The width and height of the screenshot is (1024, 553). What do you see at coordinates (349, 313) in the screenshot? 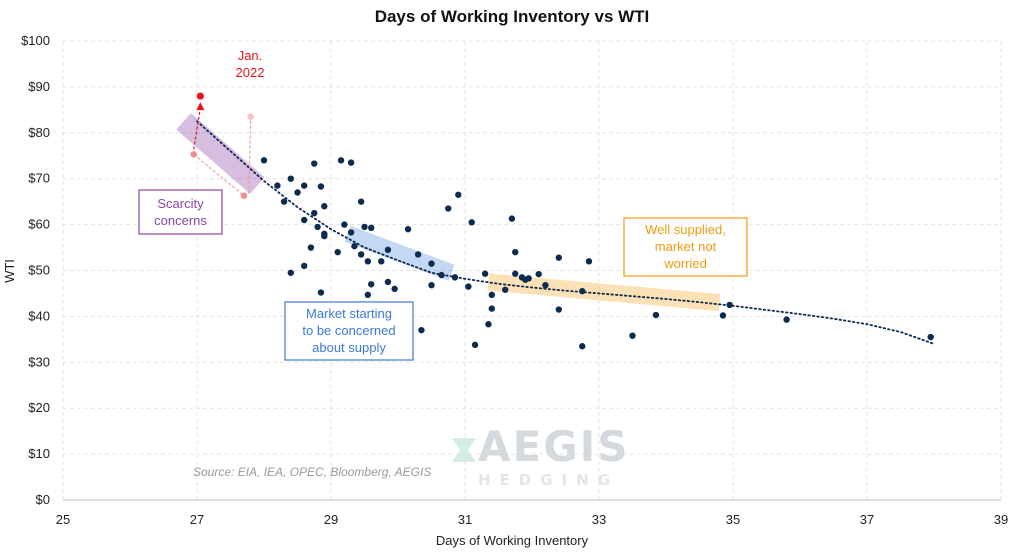
I see `concerned-line-1: Market starting` at bounding box center [349, 313].